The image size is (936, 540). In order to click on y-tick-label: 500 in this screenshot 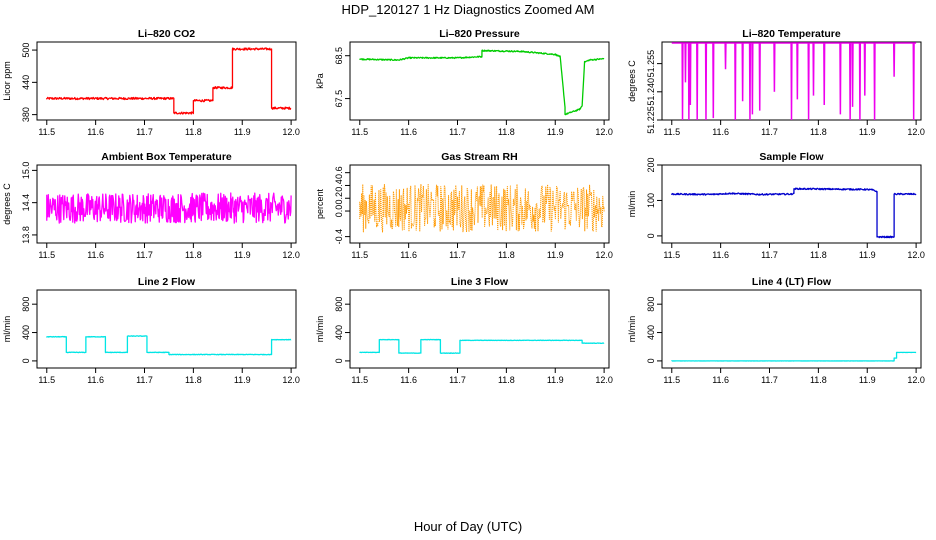, I will do `click(26, 50)`.